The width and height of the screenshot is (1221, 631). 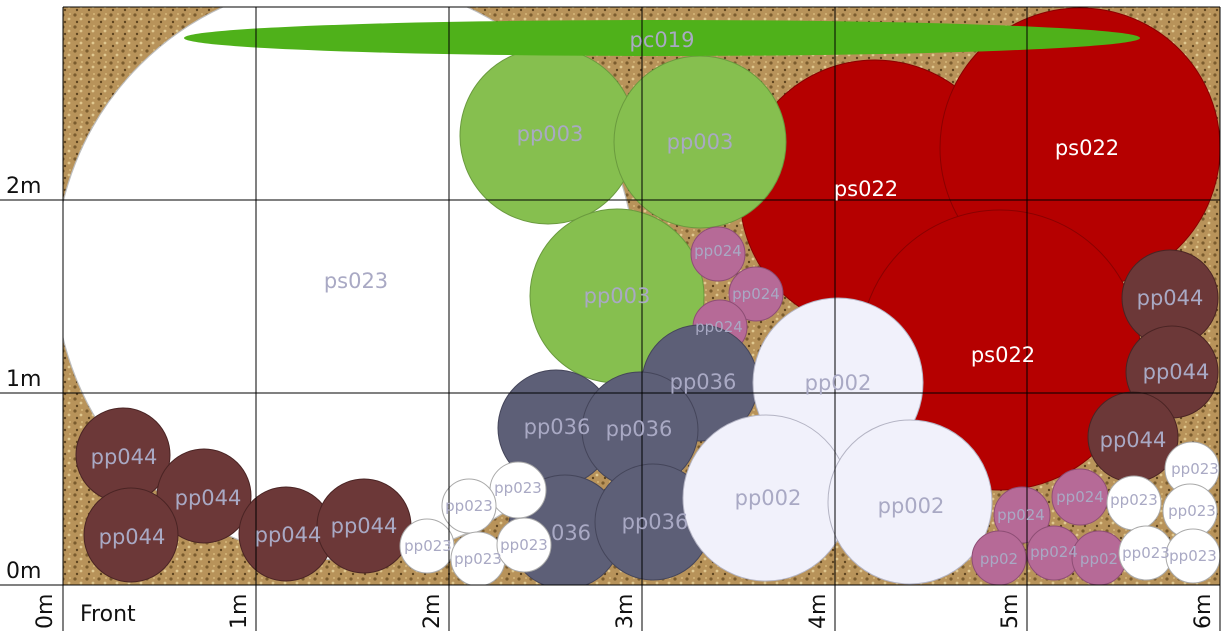 I want to click on plant-pp044, so click(x=131, y=535).